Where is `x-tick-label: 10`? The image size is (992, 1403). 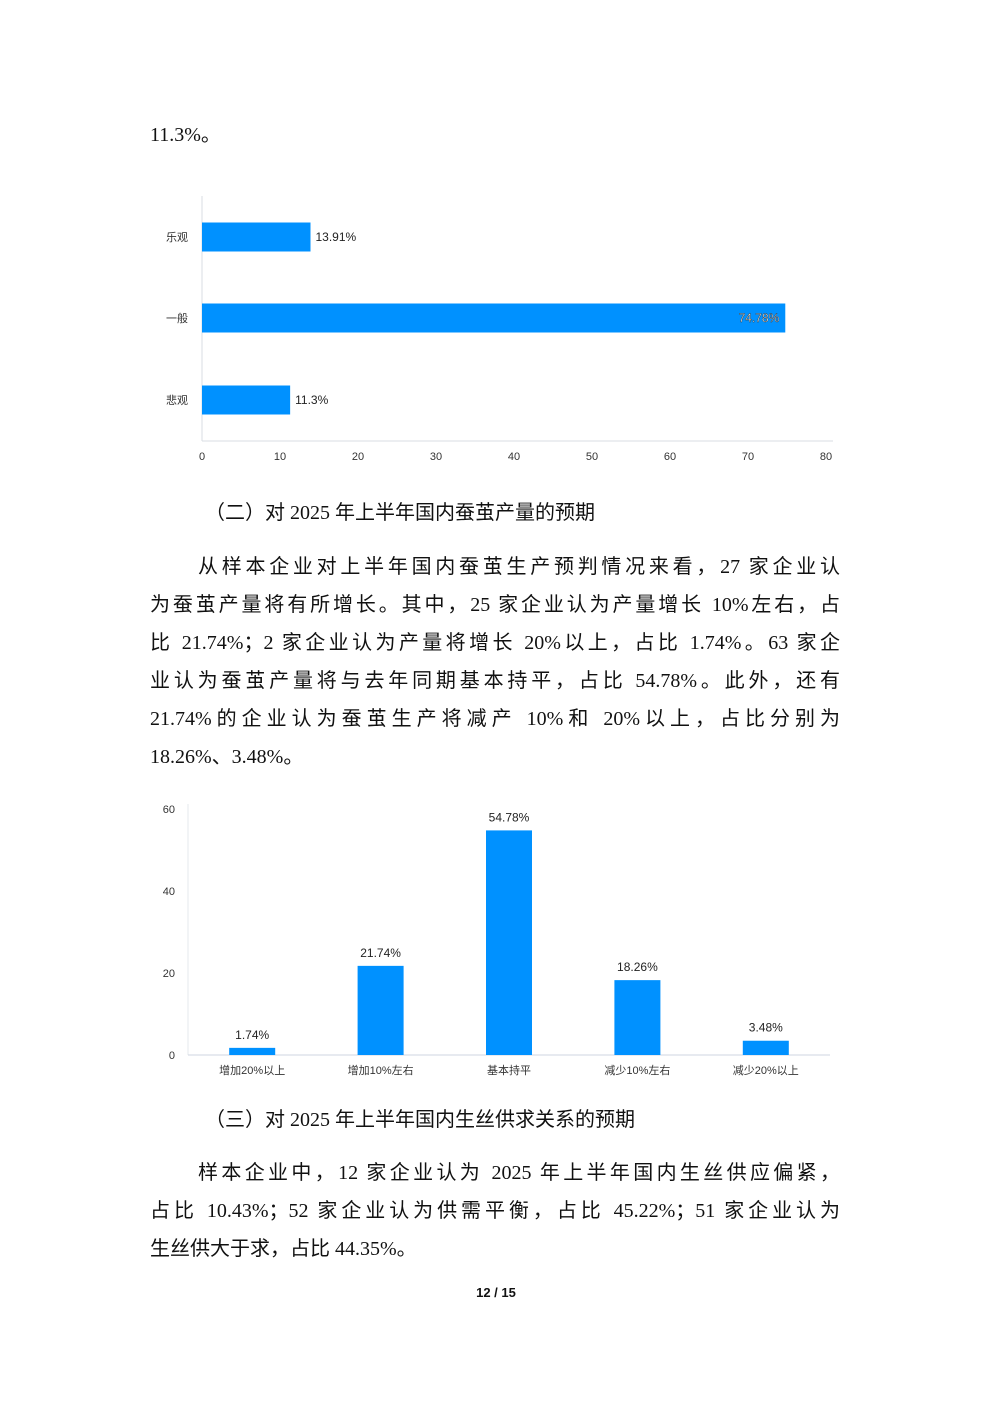 x-tick-label: 10 is located at coordinates (280, 457).